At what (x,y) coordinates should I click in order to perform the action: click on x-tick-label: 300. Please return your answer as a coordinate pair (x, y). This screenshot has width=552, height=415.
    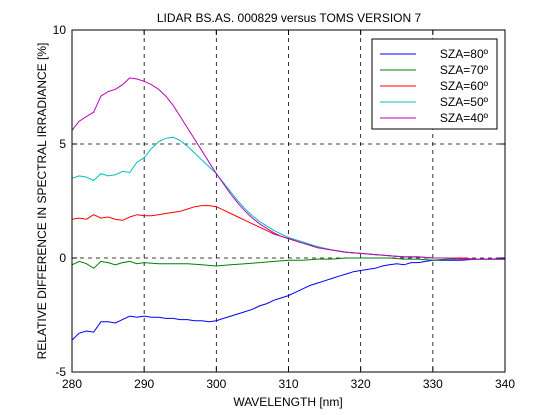
    Looking at the image, I should click on (216, 384).